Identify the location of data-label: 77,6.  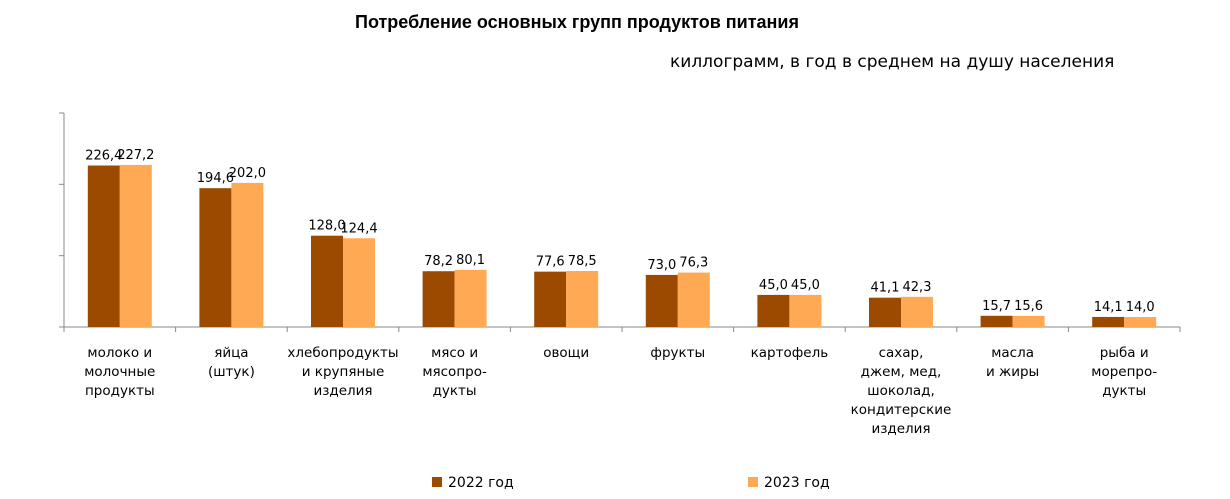
(550, 262).